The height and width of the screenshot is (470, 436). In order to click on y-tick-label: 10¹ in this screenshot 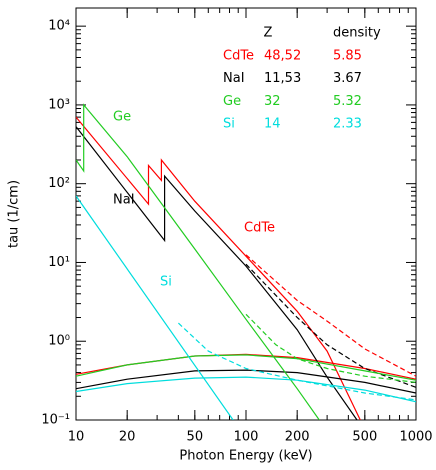, I will do `click(59, 262)`.